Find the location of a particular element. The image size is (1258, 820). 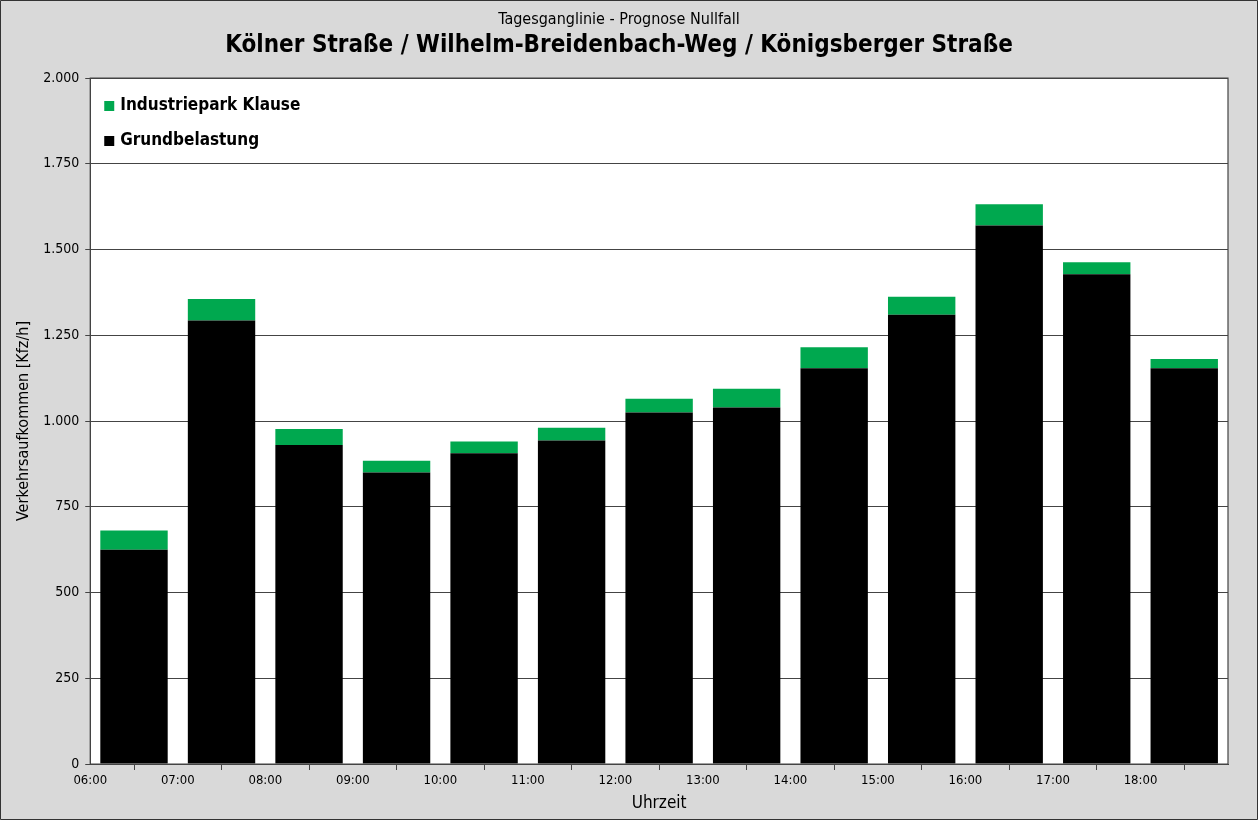

x-axis-title: Uhrzeit is located at coordinates (659, 802).